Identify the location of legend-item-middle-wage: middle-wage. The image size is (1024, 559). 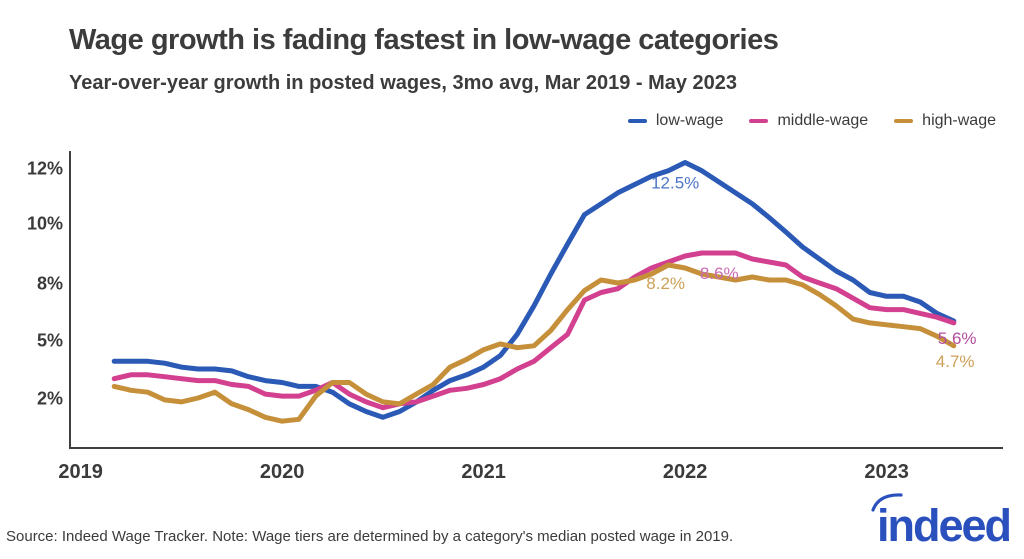
(808, 121).